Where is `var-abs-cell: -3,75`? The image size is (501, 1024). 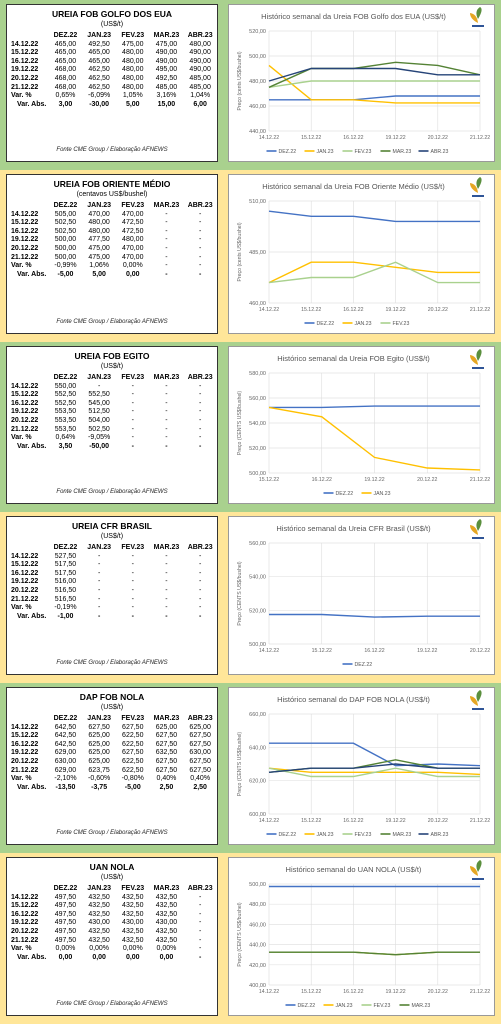
var-abs-cell: -3,75 is located at coordinates (99, 787).